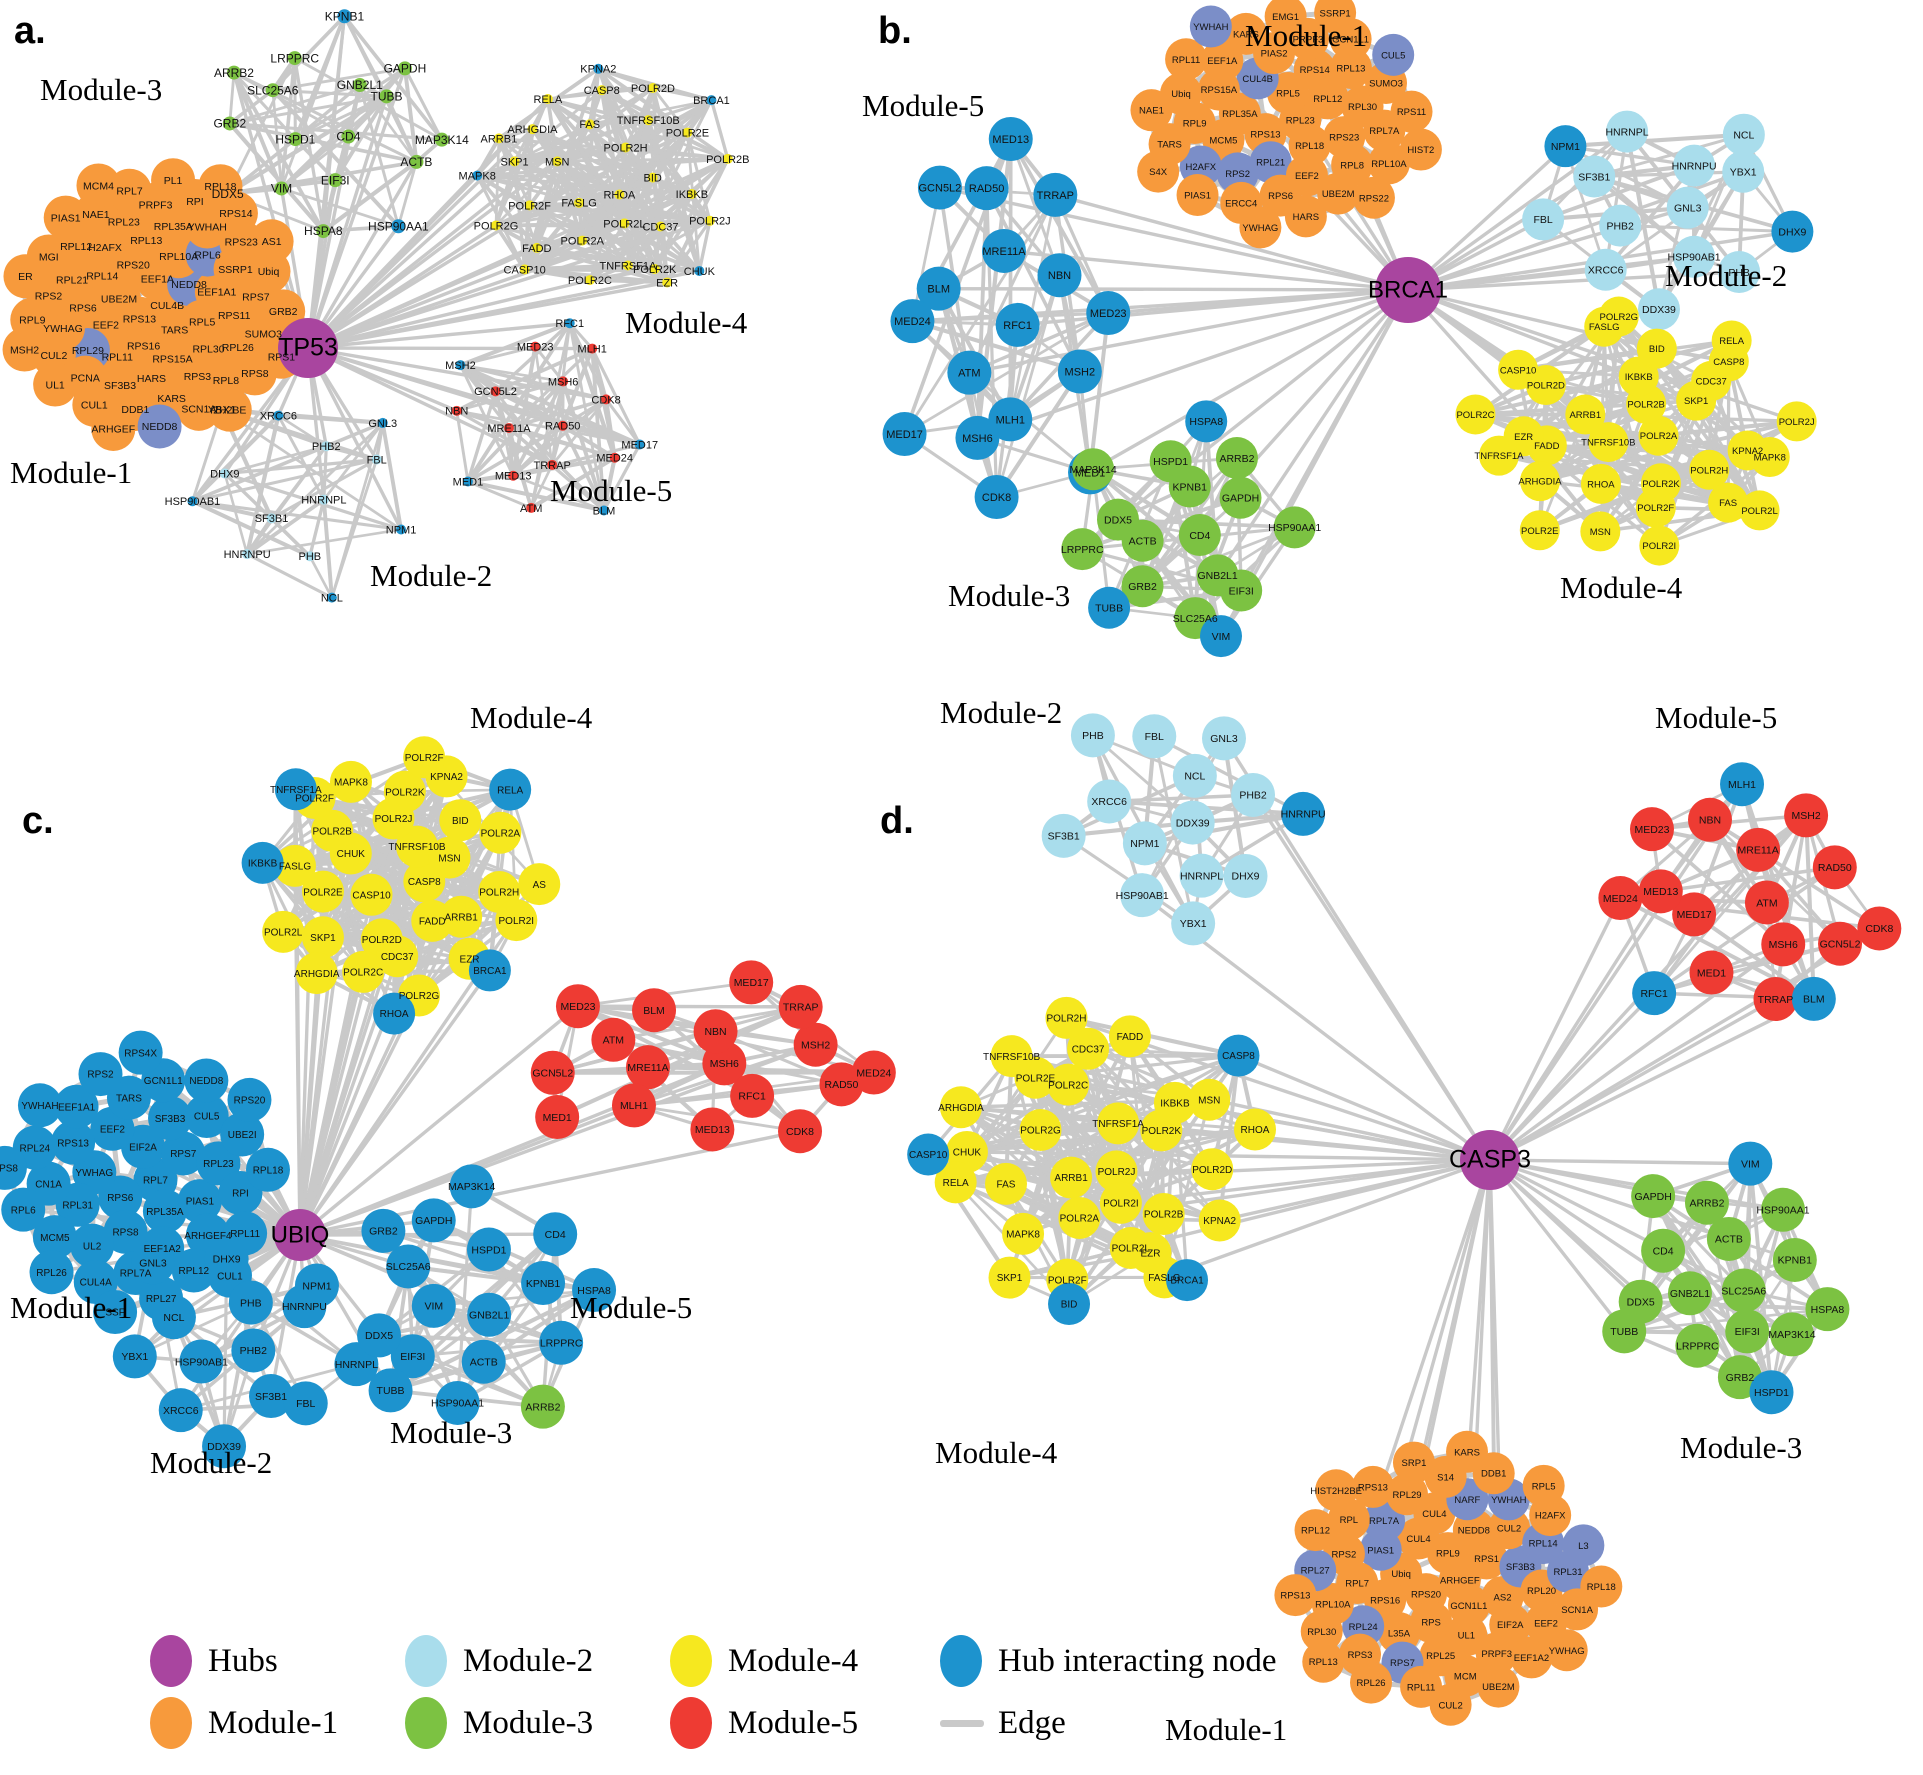 The image size is (1923, 1775). I want to click on svg-text: RHOA, so click(619, 195).